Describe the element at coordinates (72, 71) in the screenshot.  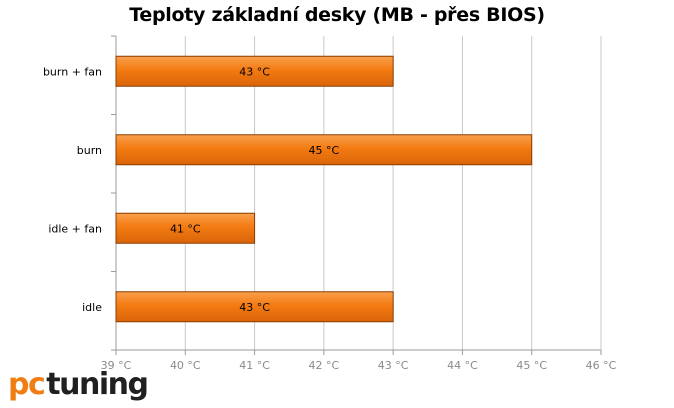
I see `category-label: burn + fan` at that location.